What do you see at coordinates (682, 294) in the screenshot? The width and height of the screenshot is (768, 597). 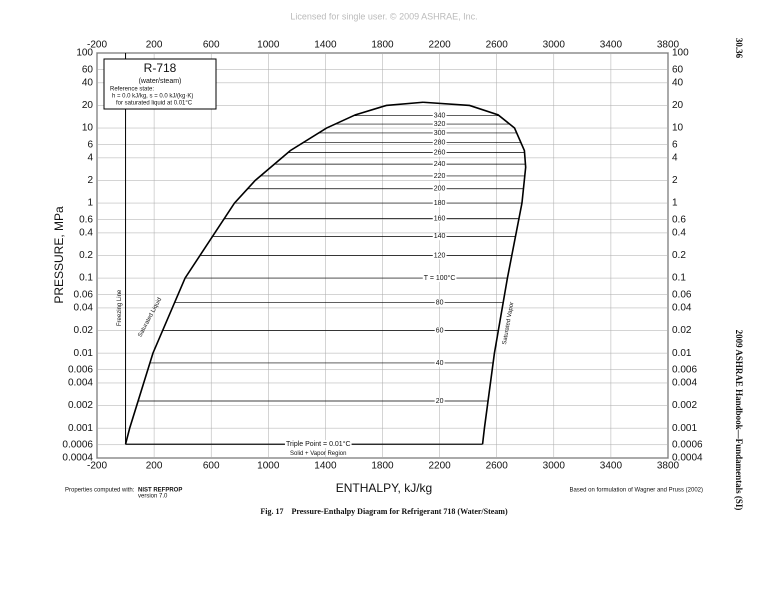 I see `y2-tick-label: 0.06` at bounding box center [682, 294].